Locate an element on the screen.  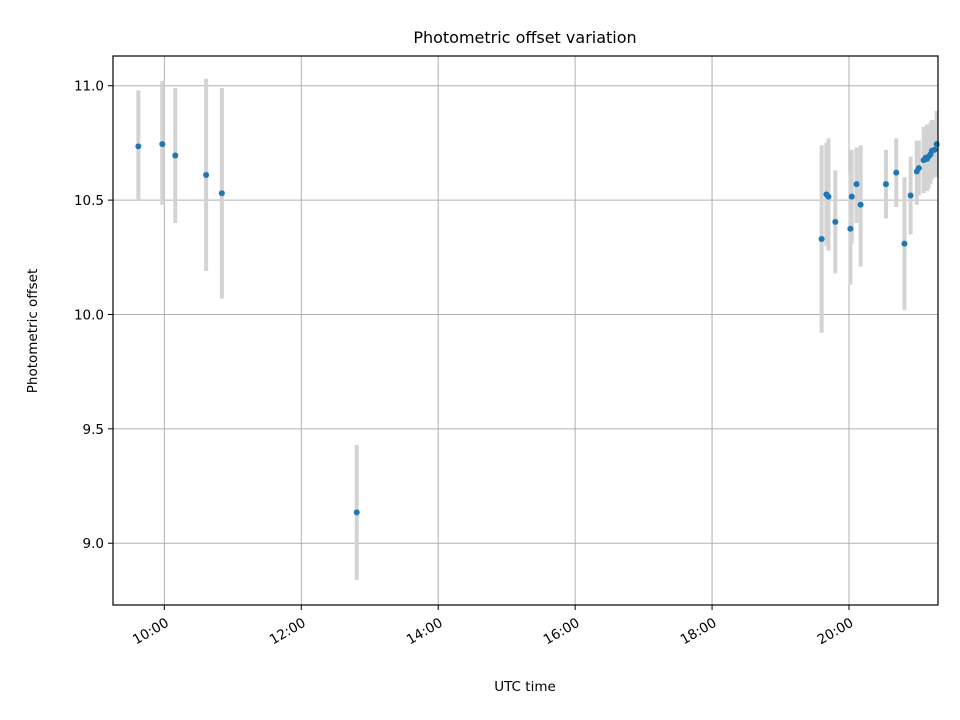
x-axis-label: UTC time is located at coordinates (525, 687).